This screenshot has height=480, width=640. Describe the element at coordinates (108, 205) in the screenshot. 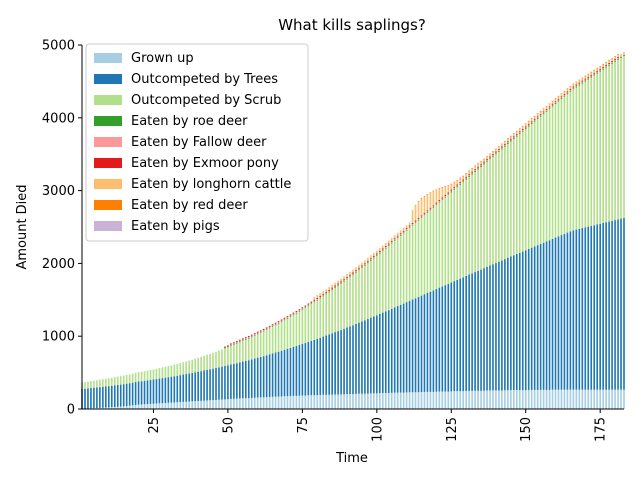

I see `legend-swatch` at that location.